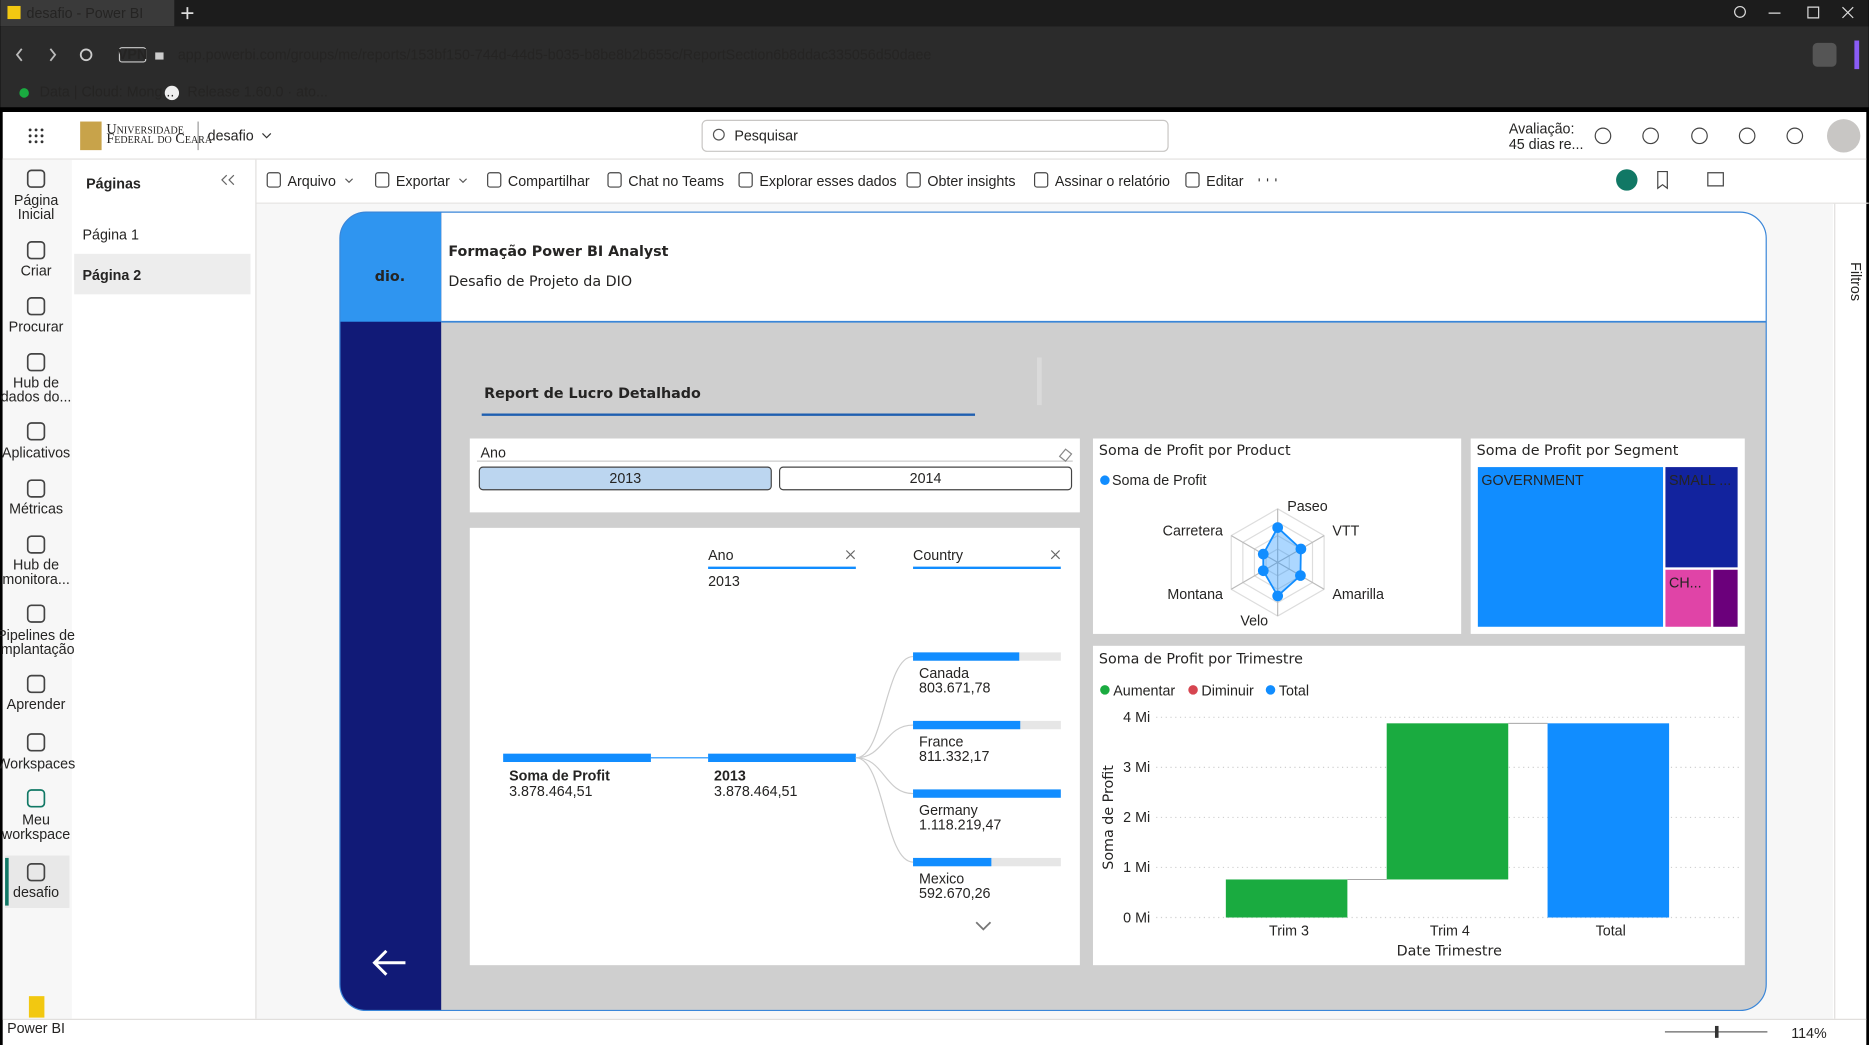 This screenshot has height=1045, width=1869. Describe the element at coordinates (944, 674) in the screenshot. I see `decomp-label: Canada` at that location.